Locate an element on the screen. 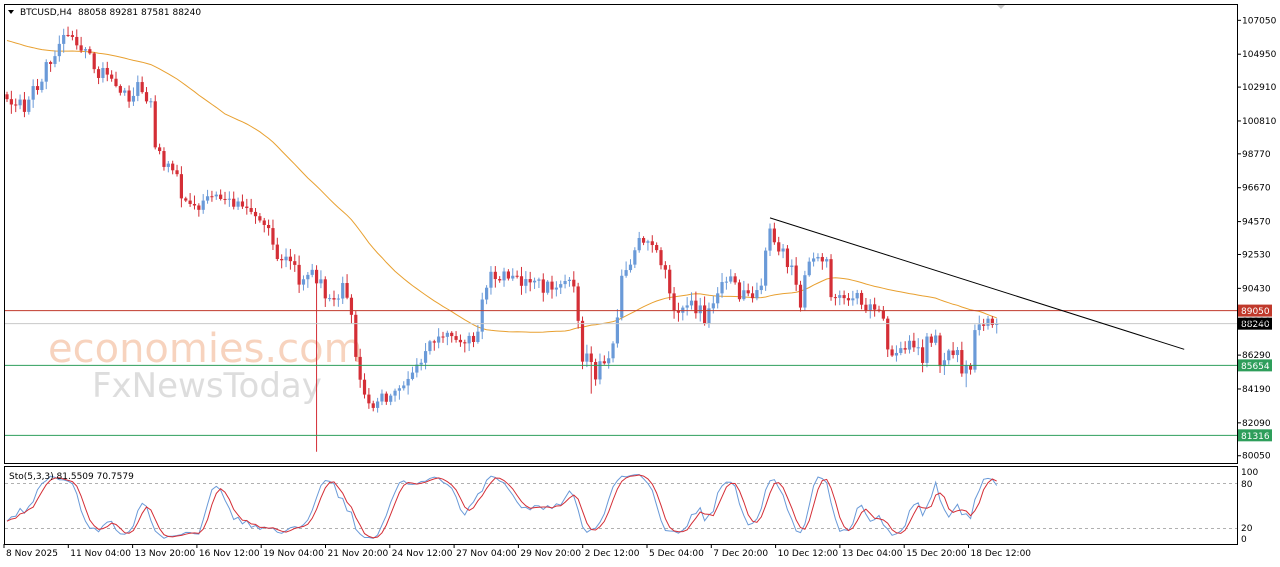 Image resolution: width=1280 pixels, height=567 pixels. trendline-line is located at coordinates (977, 283).